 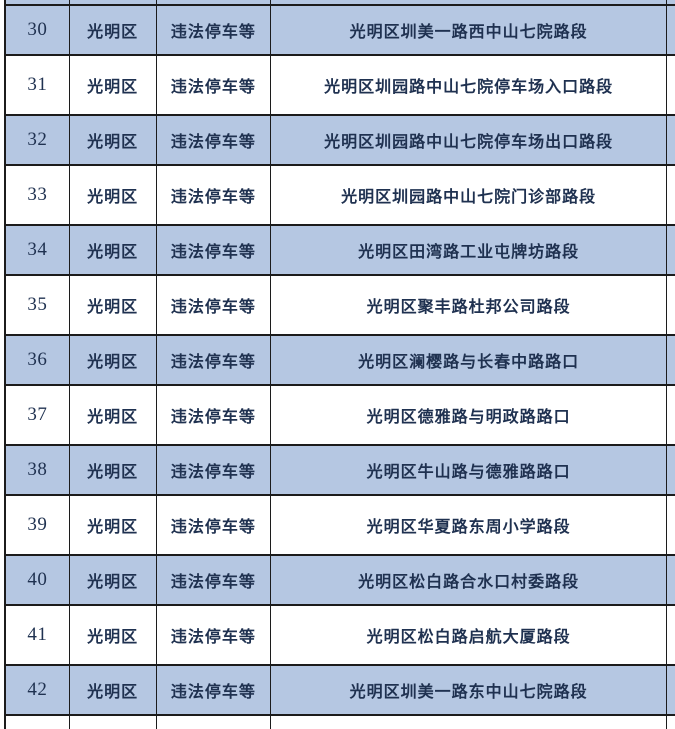 I want to click on table-row: 32 光明区 违法停车等 光明区圳园路中山七院停车场出口路段, so click(x=339, y=141).